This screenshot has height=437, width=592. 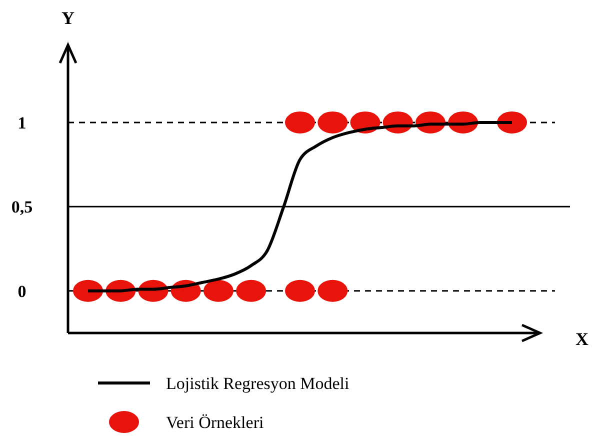 What do you see at coordinates (22, 207) in the screenshot?
I see `y-tick-label: 0,5` at bounding box center [22, 207].